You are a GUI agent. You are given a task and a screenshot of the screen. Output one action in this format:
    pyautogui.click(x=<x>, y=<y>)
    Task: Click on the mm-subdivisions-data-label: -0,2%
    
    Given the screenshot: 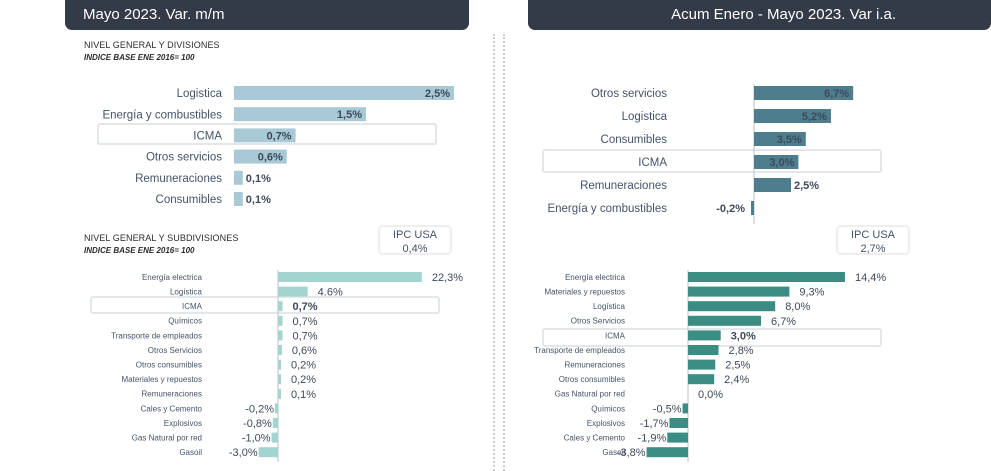 What is the action you would take?
    pyautogui.click(x=259, y=409)
    